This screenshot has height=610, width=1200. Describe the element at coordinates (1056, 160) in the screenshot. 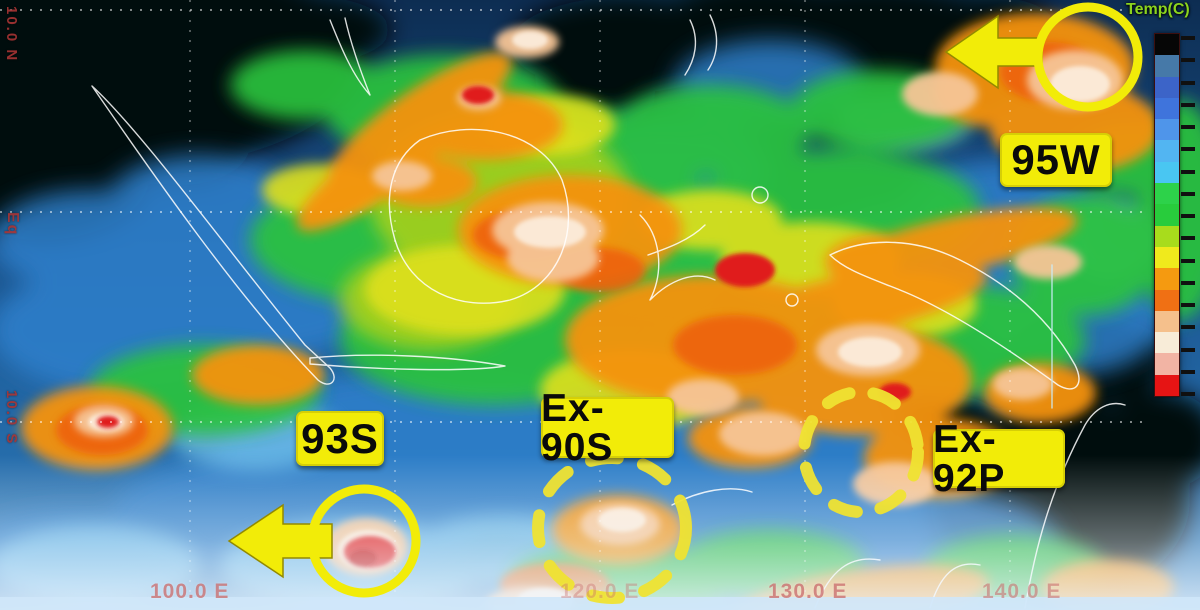

I see `annotation-label-95w: 95W` at that location.